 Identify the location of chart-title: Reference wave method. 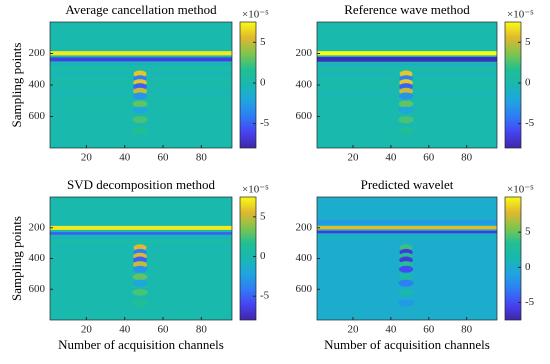
(407, 9).